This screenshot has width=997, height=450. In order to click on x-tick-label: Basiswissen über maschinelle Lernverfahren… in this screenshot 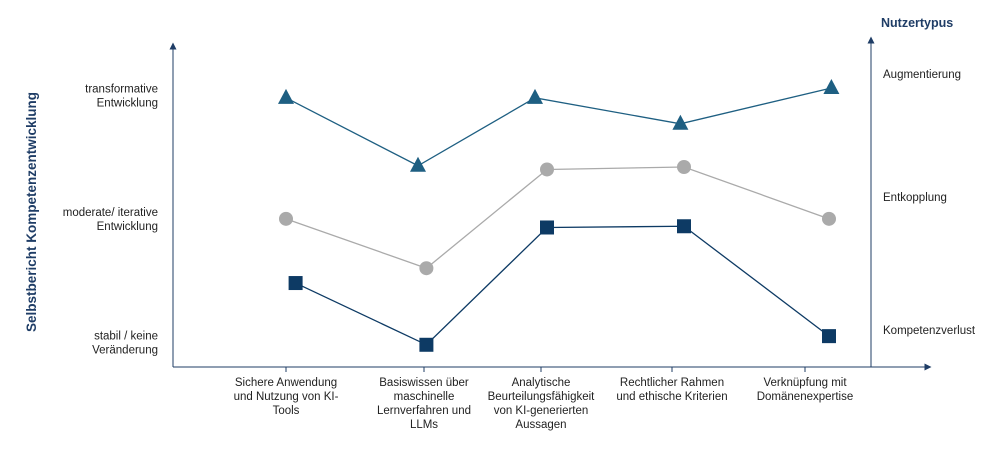, I will do `click(424, 404)`.